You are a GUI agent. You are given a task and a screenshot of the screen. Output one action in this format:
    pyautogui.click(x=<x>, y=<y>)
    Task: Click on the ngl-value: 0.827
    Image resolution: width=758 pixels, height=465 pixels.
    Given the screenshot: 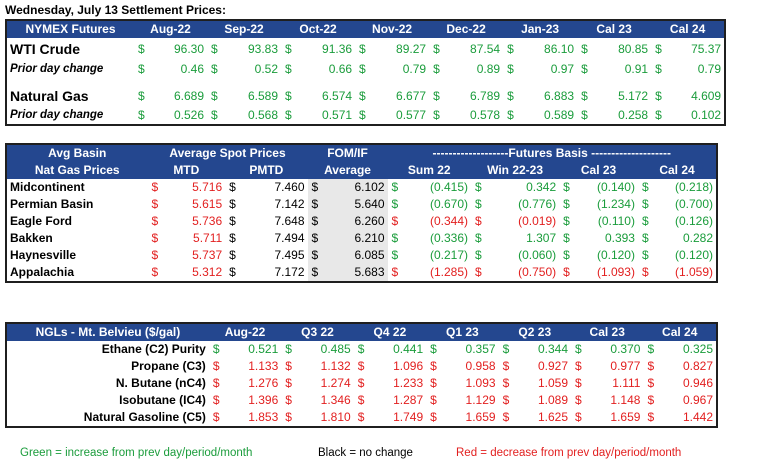 What is the action you would take?
    pyautogui.click(x=697, y=366)
    